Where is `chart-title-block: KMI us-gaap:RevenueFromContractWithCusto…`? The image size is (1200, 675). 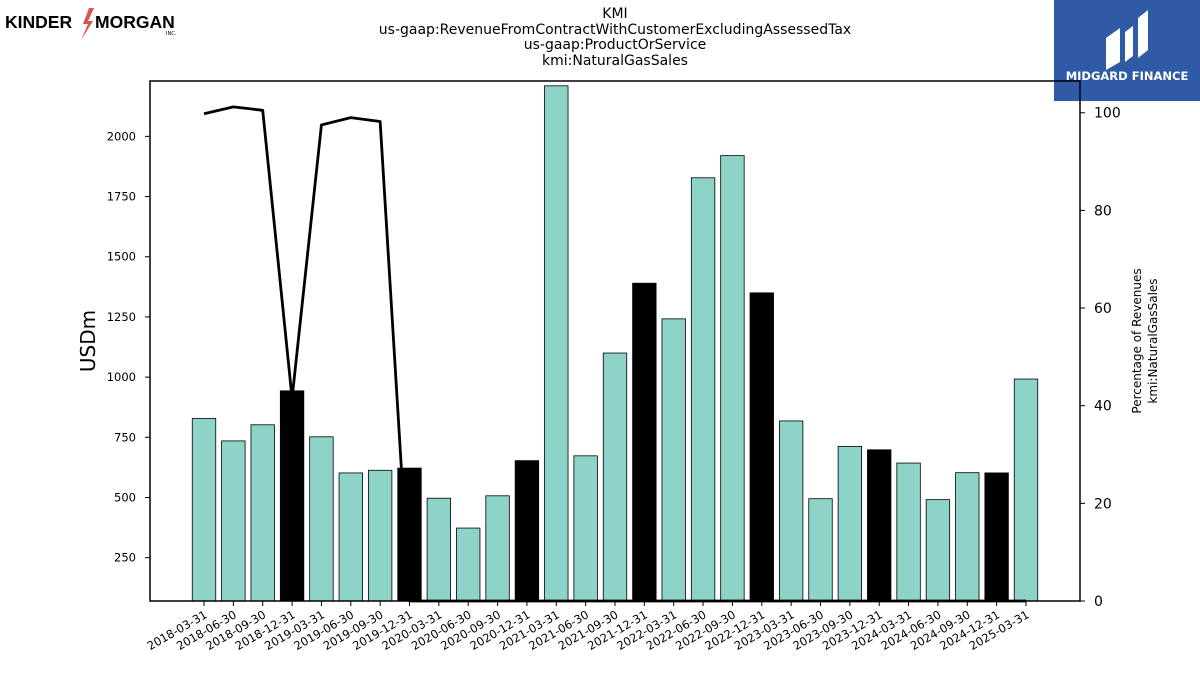
chart-title-block: KMI us-gaap:RevenueFromContractWithCusto… is located at coordinates (615, 37).